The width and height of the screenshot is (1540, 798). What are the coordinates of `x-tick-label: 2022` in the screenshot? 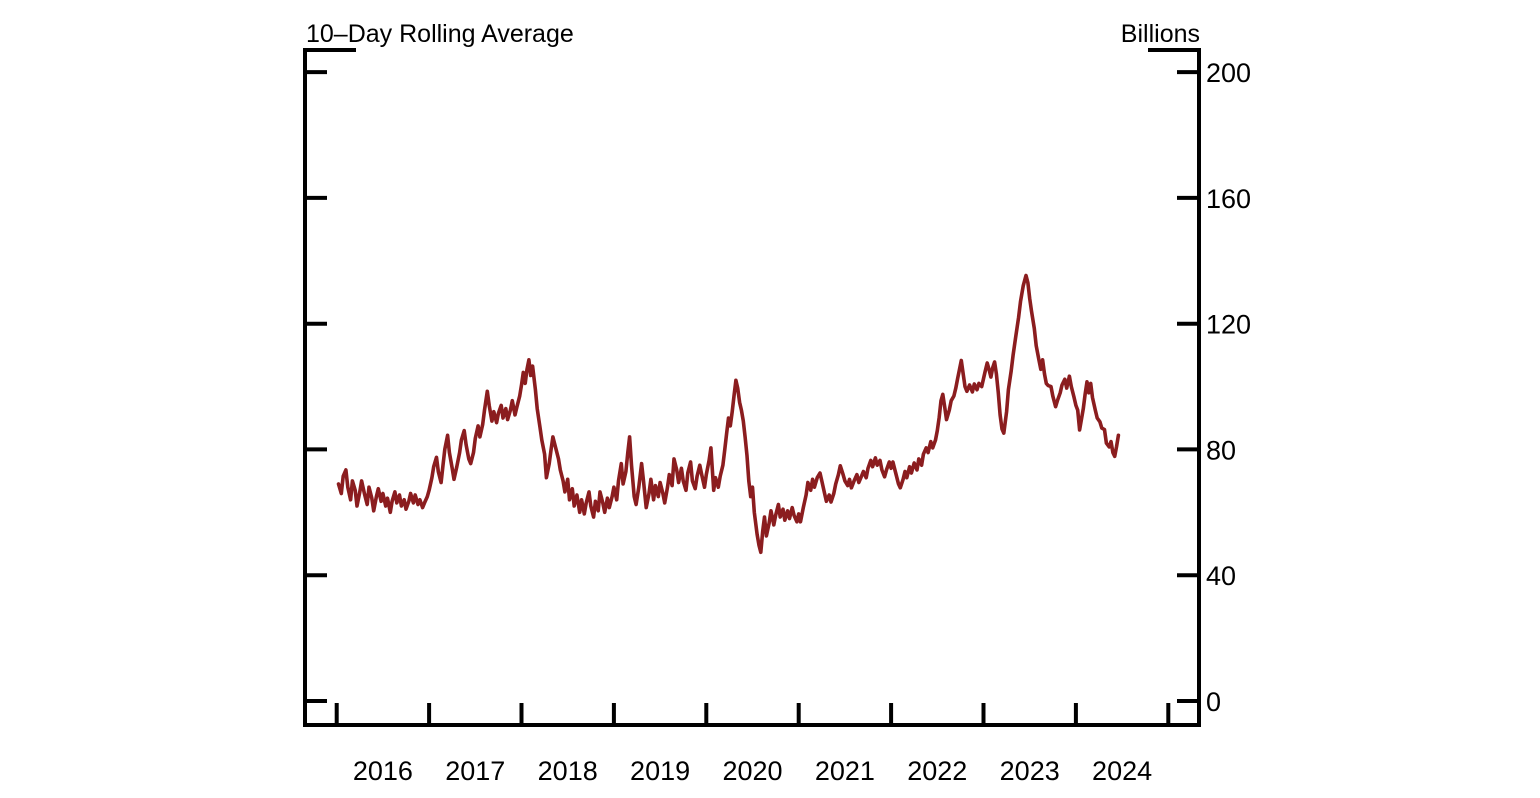 It's located at (937, 771).